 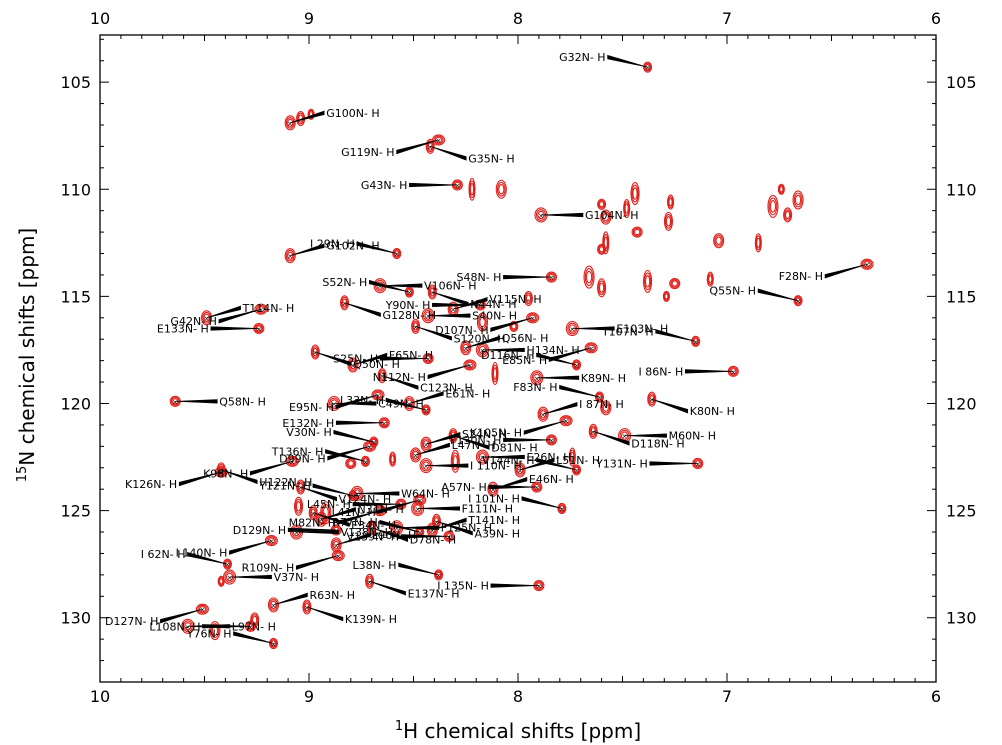 What do you see at coordinates (27, 355) in the screenshot?
I see `y-axis-title: 15N chemical shifts [ppm]` at bounding box center [27, 355].